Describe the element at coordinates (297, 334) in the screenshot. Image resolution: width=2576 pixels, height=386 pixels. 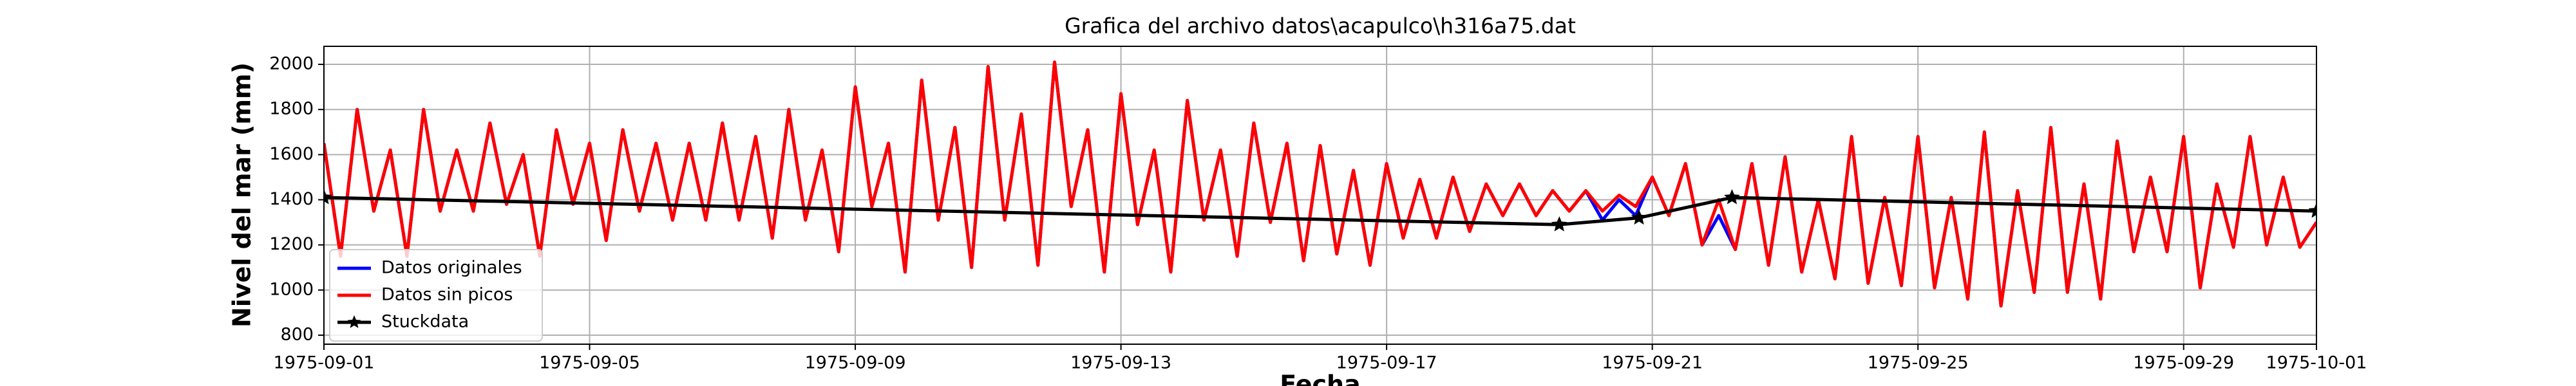
I see `y-tick-label: 800` at that location.